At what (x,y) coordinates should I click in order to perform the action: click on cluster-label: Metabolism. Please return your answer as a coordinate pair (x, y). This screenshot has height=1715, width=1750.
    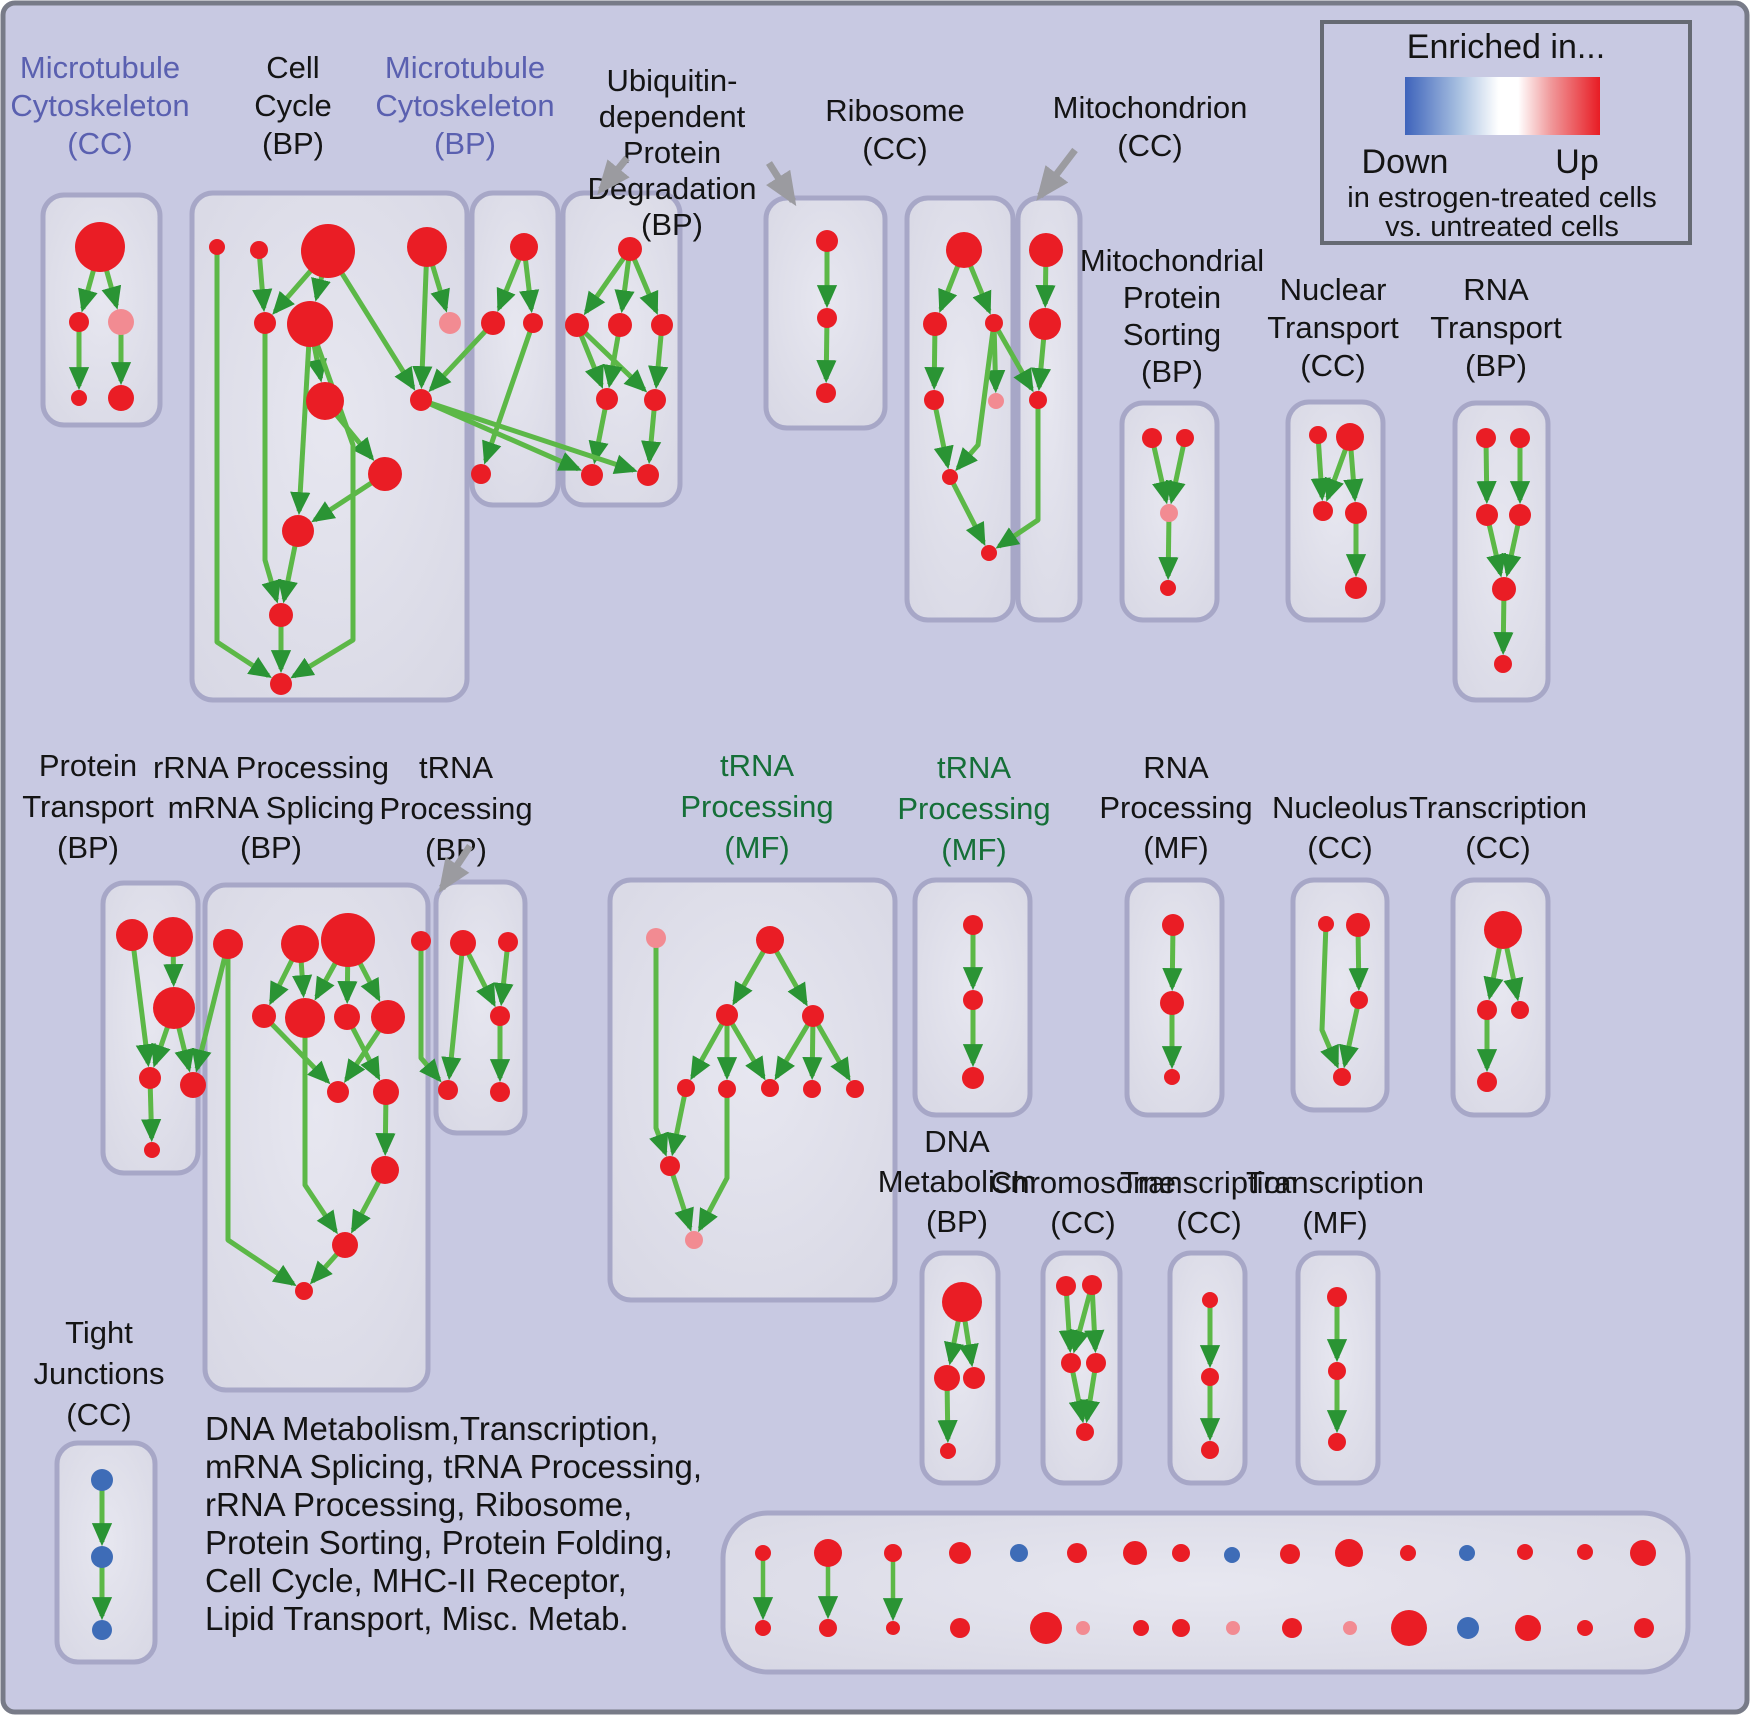
    Looking at the image, I should click on (957, 1181).